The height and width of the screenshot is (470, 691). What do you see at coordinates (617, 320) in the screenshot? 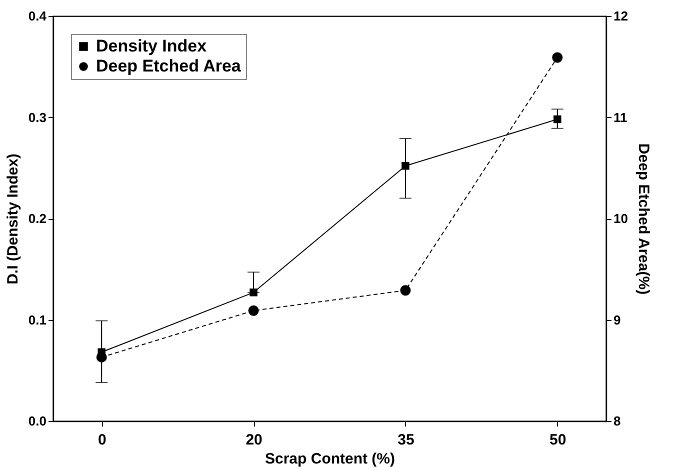
I see `y2-tick-label: 9` at bounding box center [617, 320].